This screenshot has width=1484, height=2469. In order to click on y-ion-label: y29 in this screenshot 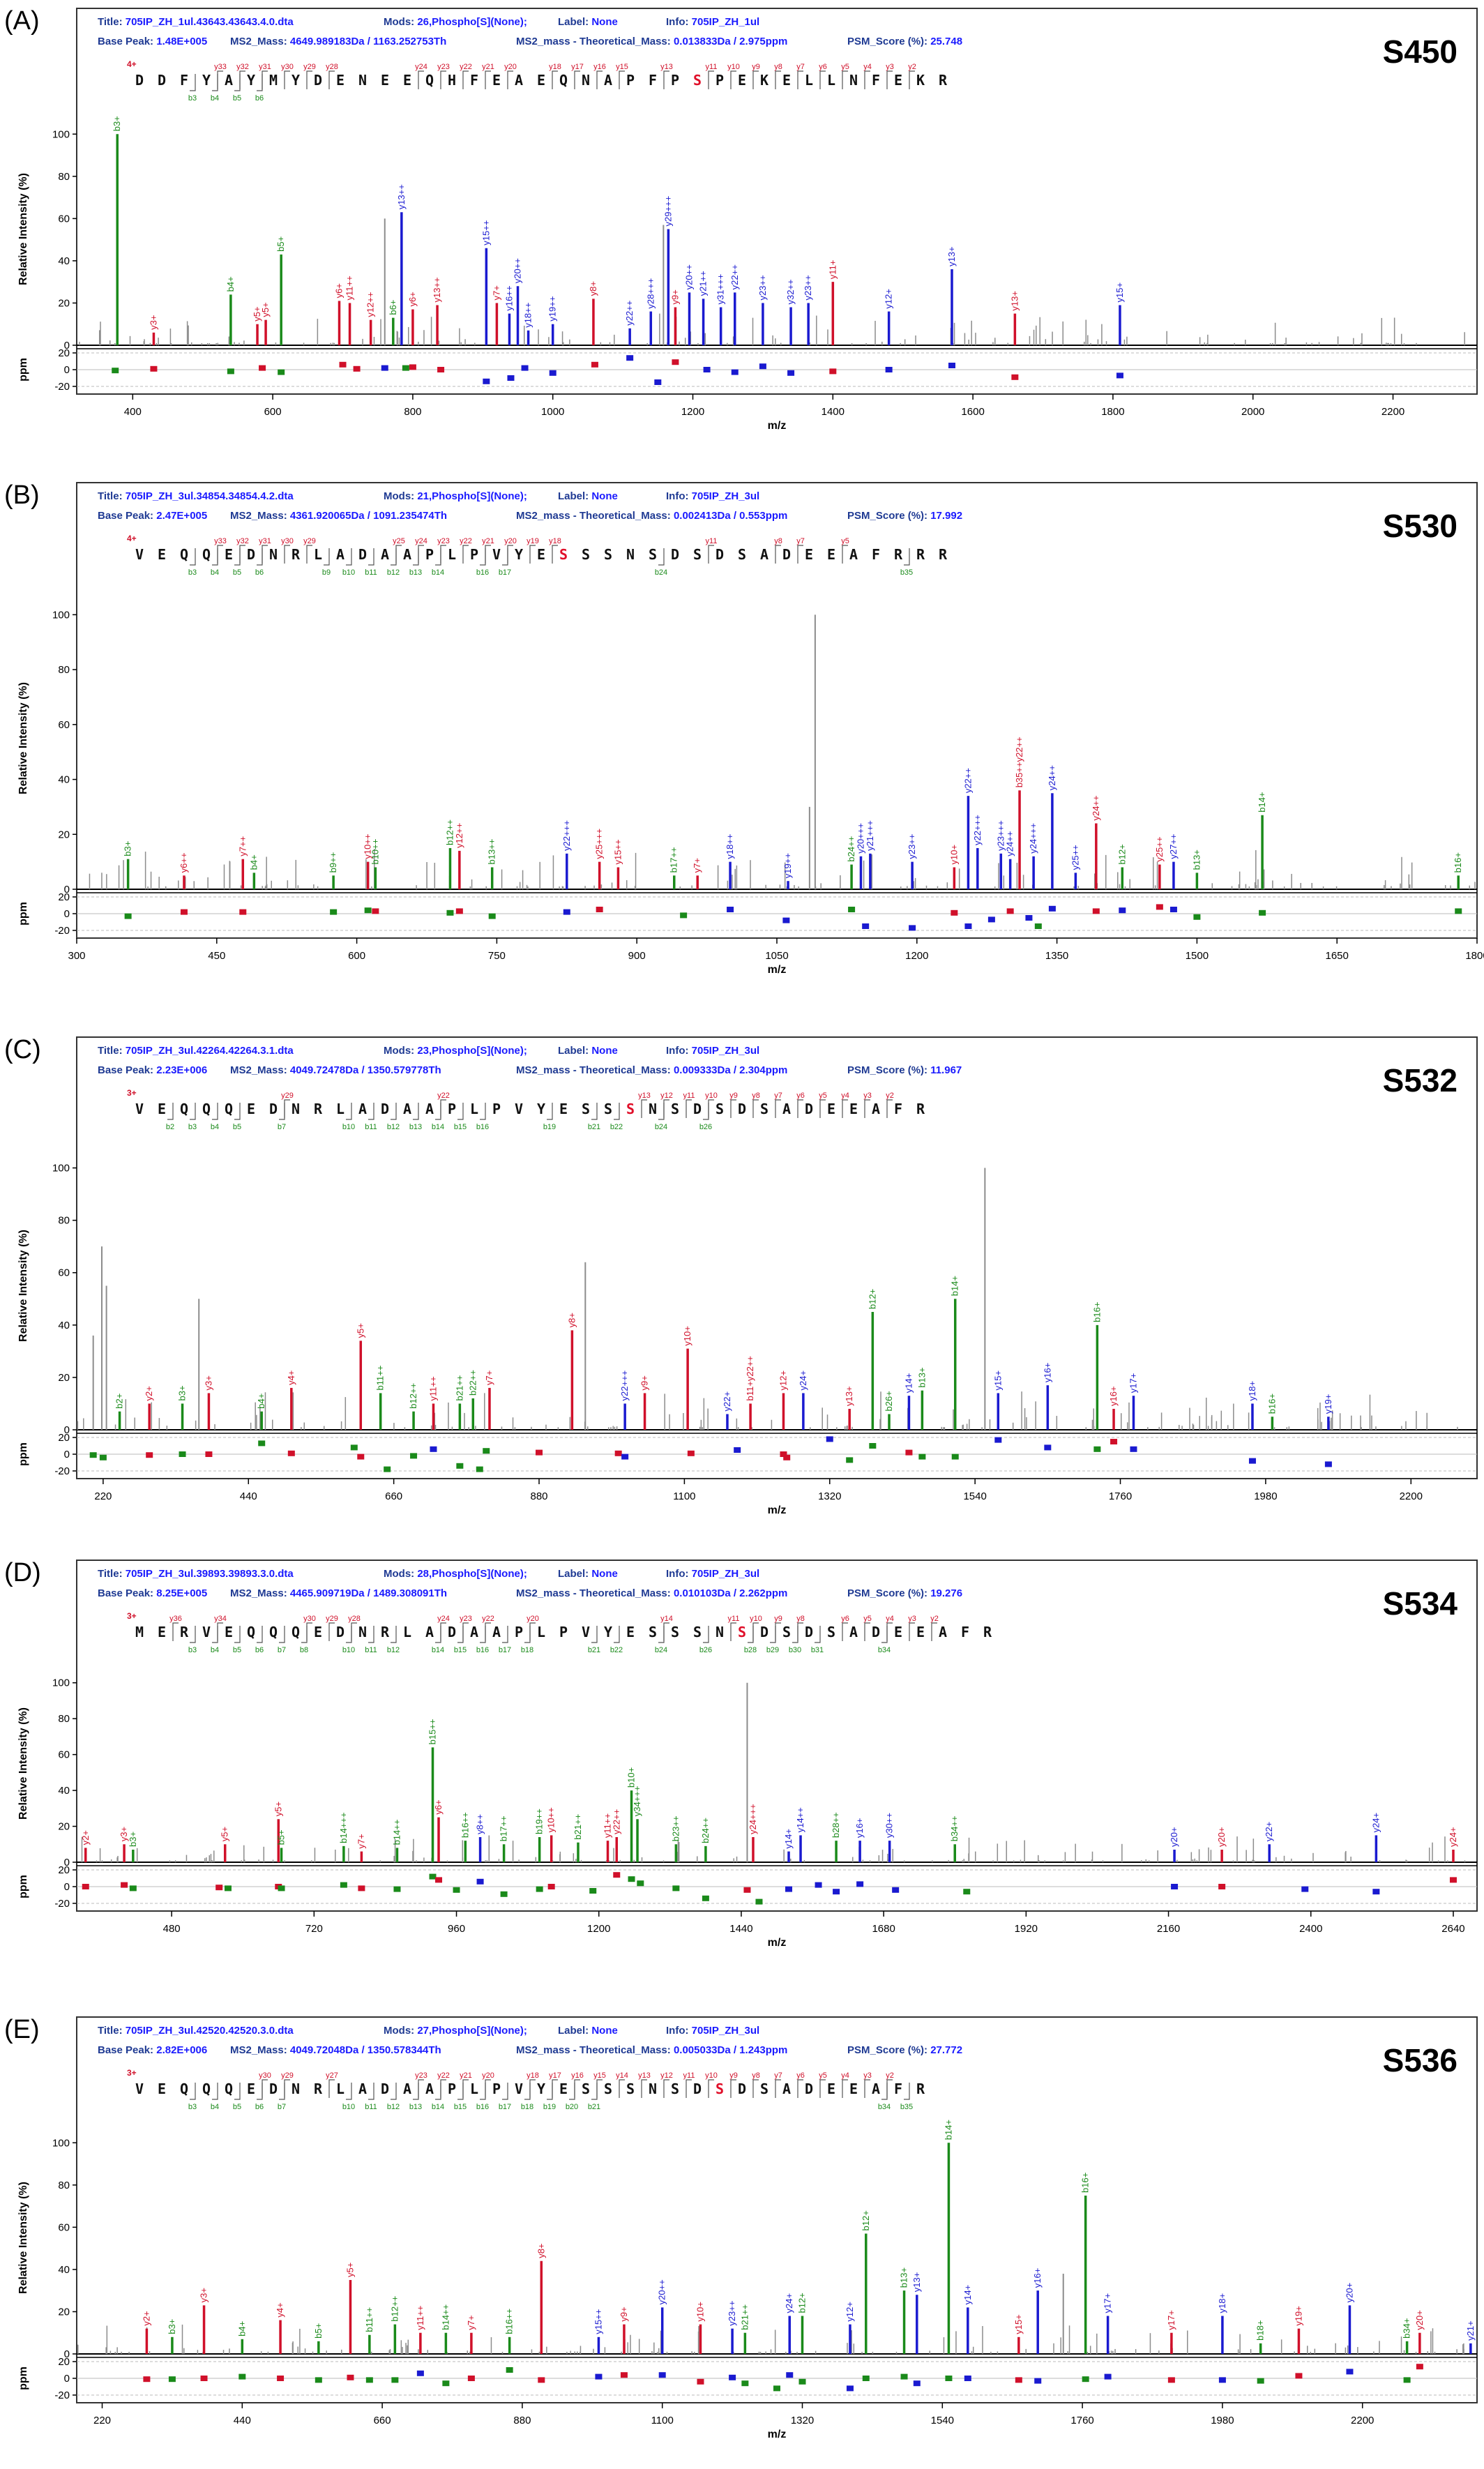, I will do `click(309, 67)`.